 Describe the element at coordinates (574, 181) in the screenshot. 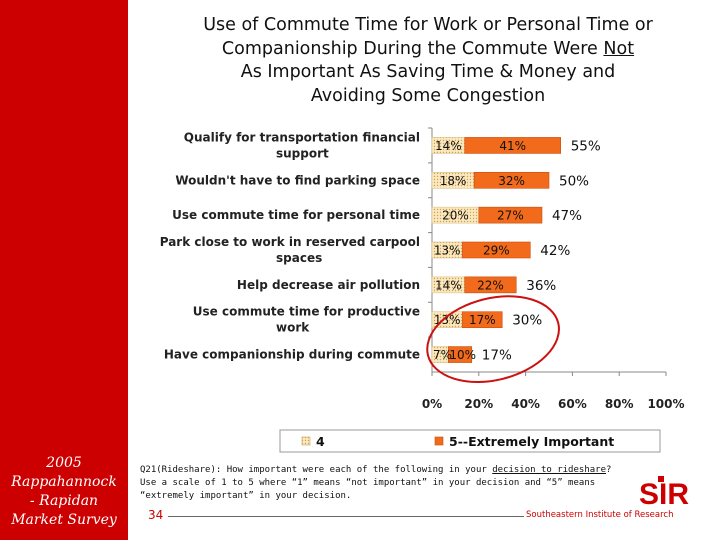

I see `total-label: 50%` at that location.